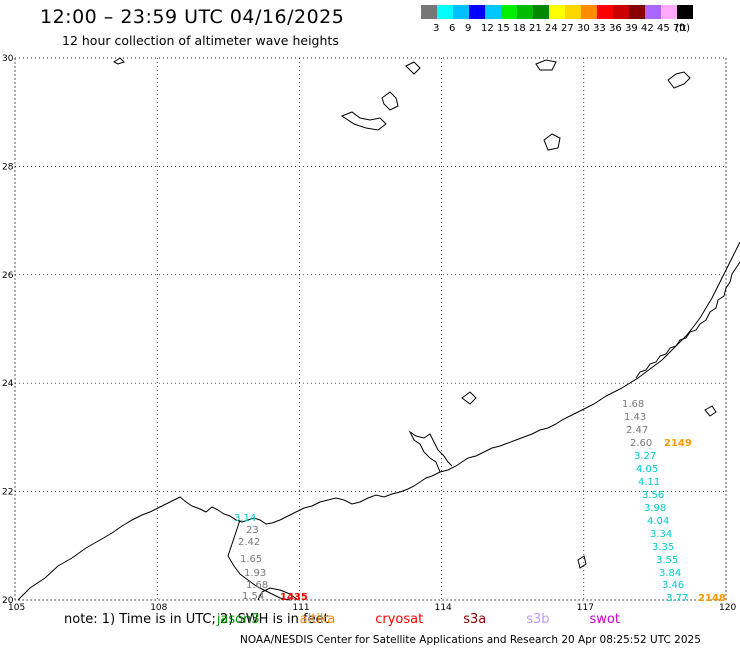 The width and height of the screenshot is (740, 650). What do you see at coordinates (712, 598) in the screenshot?
I see `wave-height-label: 2148` at bounding box center [712, 598].